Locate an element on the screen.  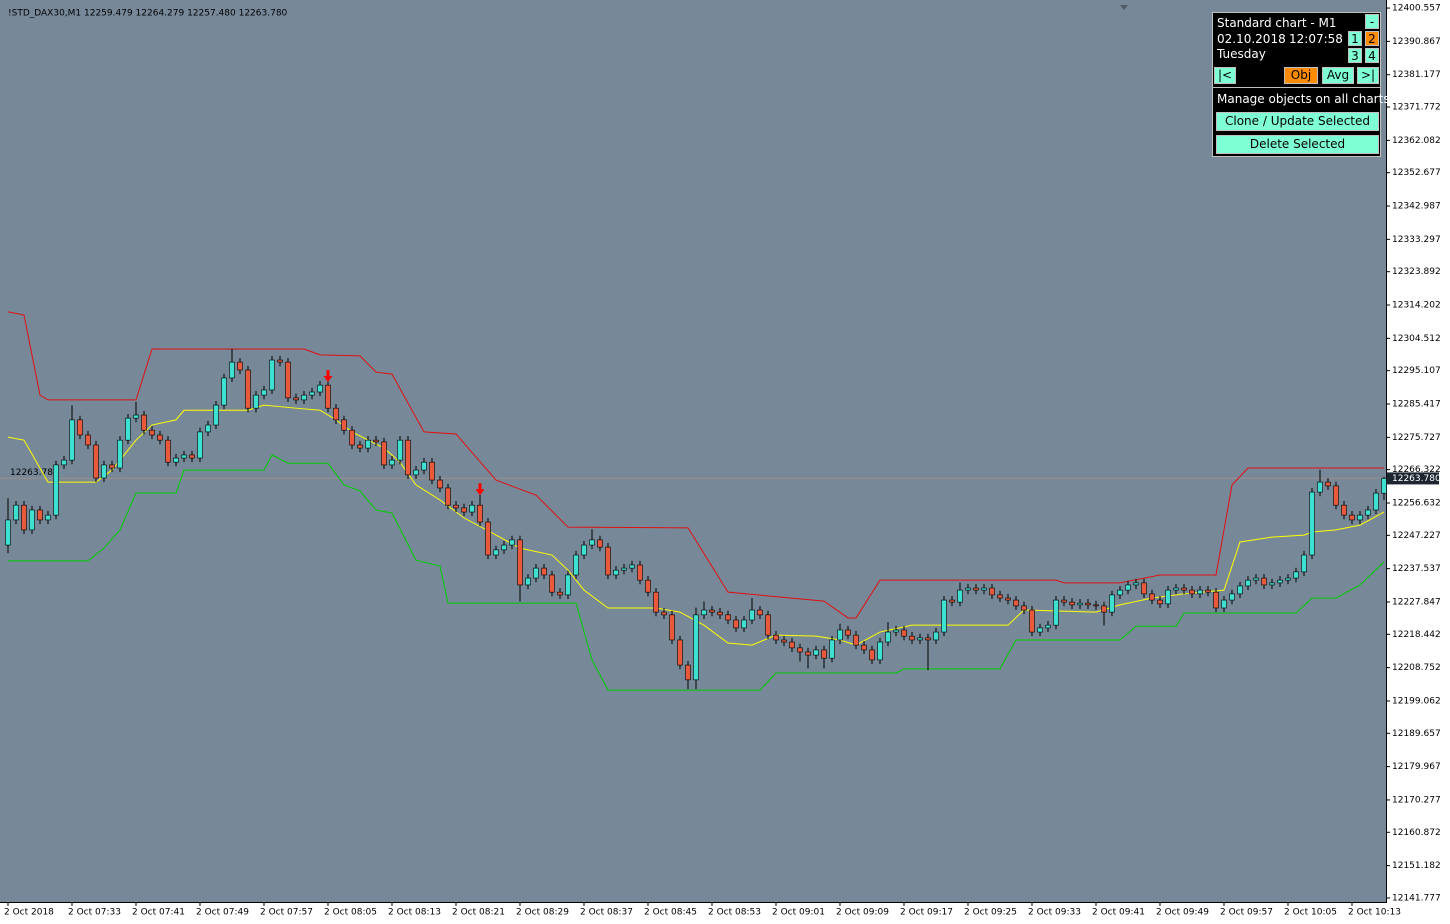
action-button: Clone / Update Selected is located at coordinates (1297, 121).